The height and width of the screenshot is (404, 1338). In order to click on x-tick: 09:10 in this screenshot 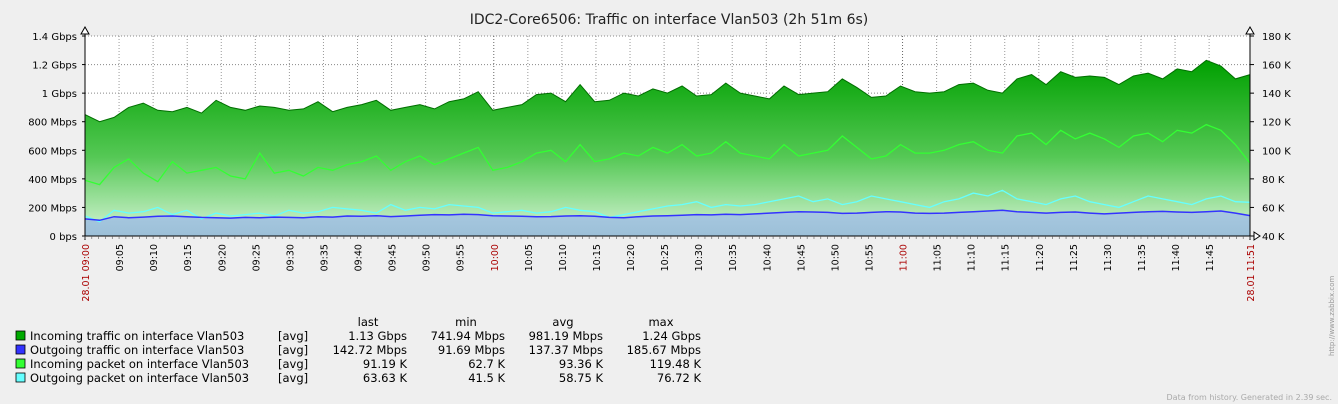, I will do `click(154, 257)`.